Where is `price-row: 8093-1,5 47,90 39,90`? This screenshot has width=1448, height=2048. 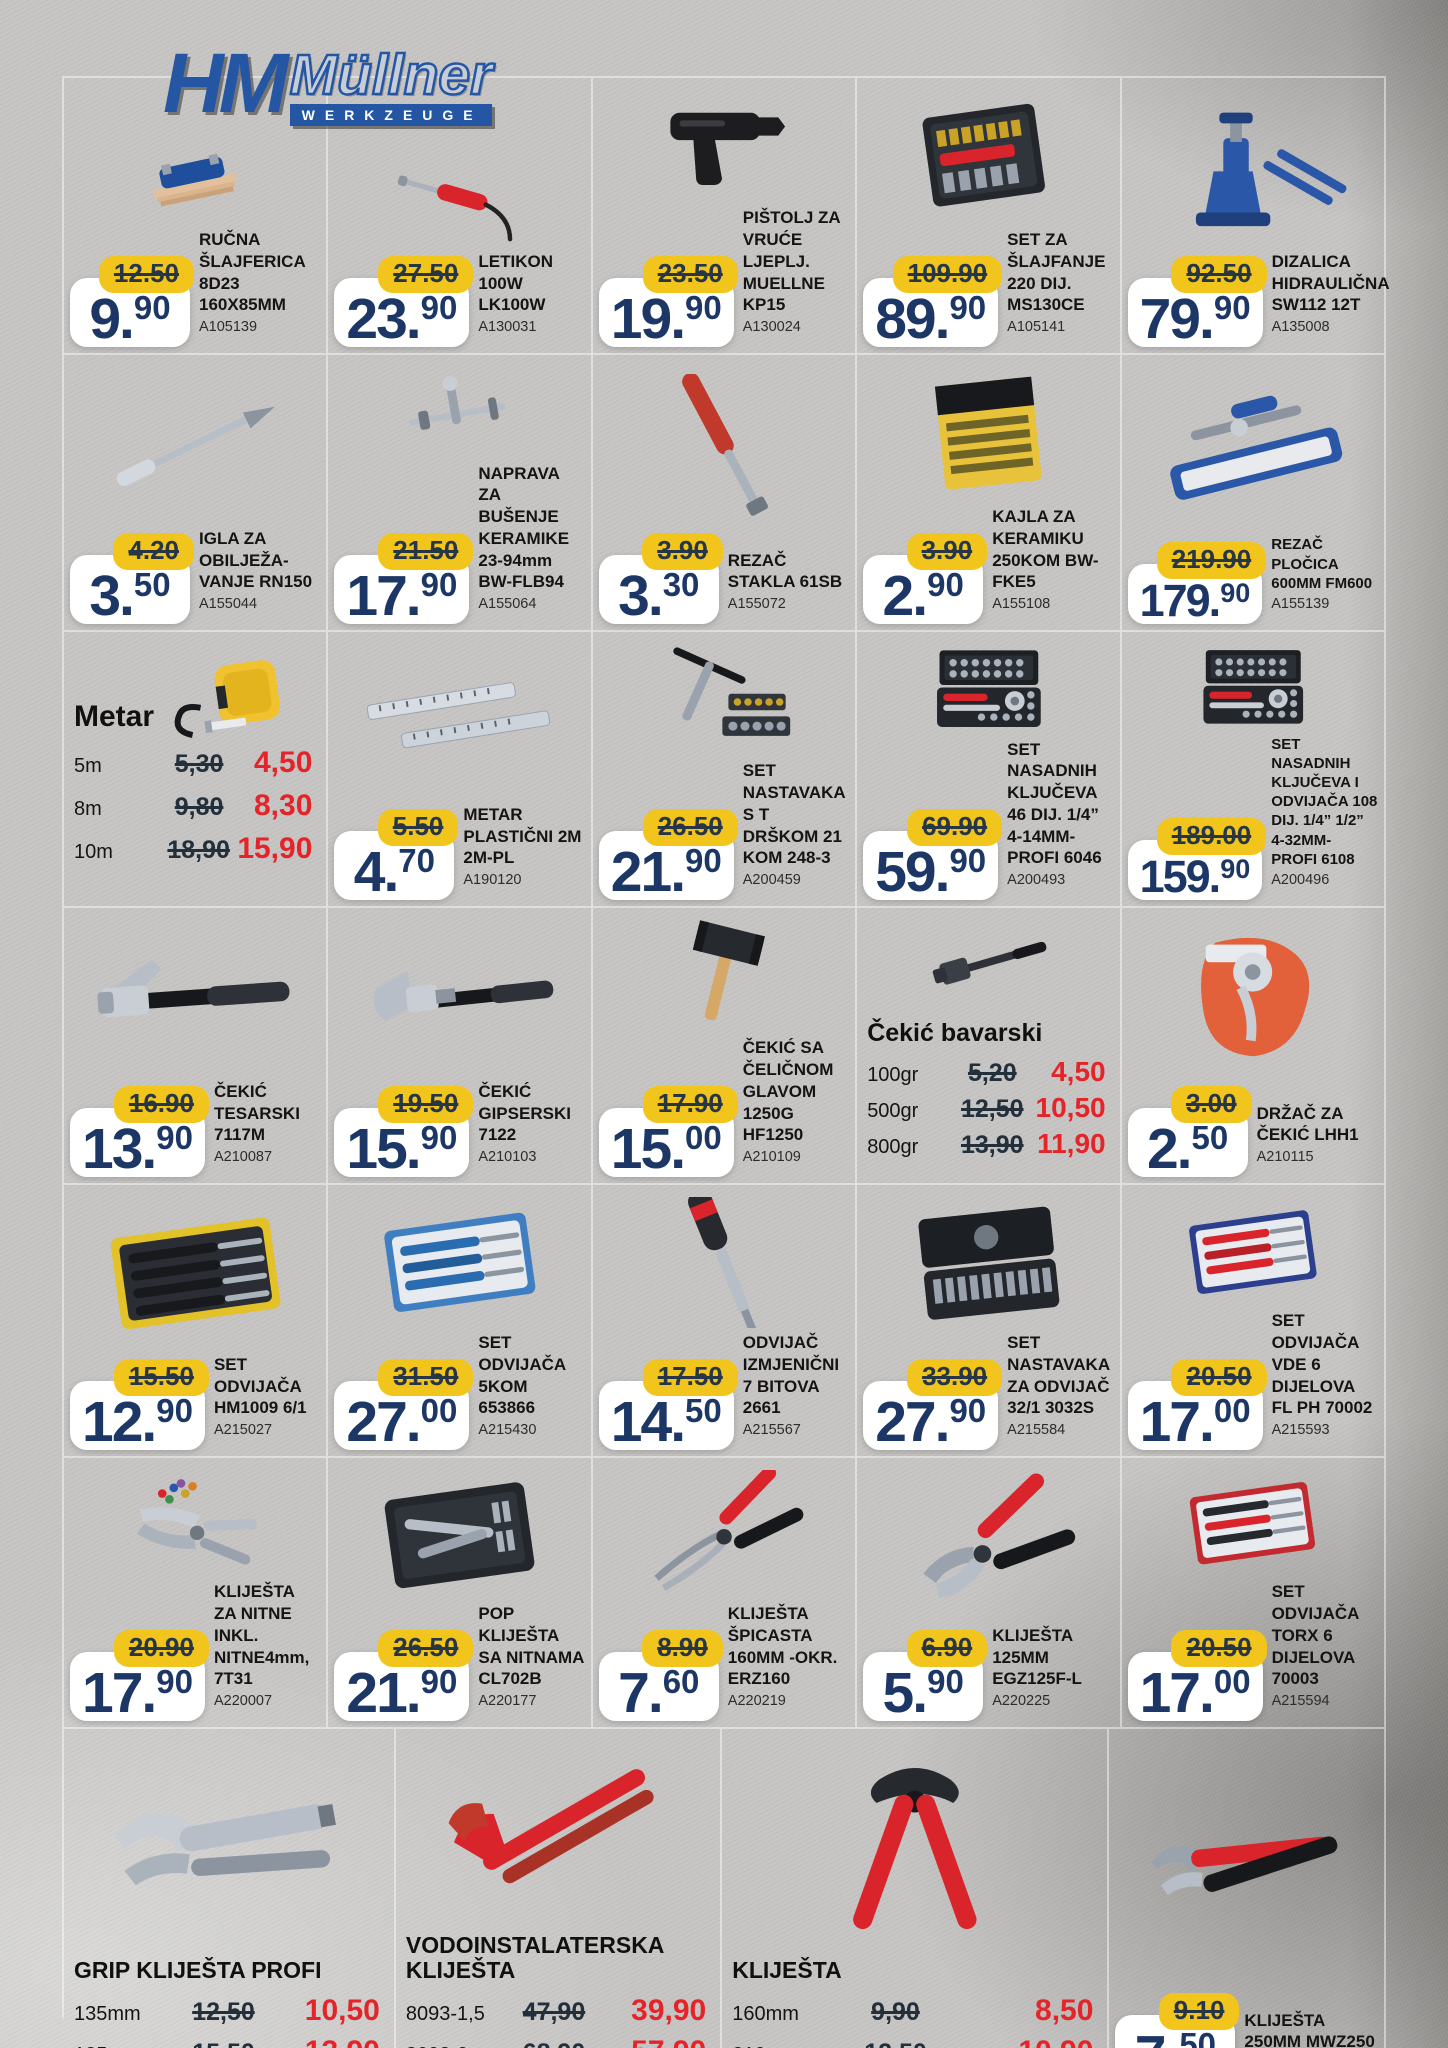 price-row: 8093-1,5 47,90 39,90 is located at coordinates (558, 2011).